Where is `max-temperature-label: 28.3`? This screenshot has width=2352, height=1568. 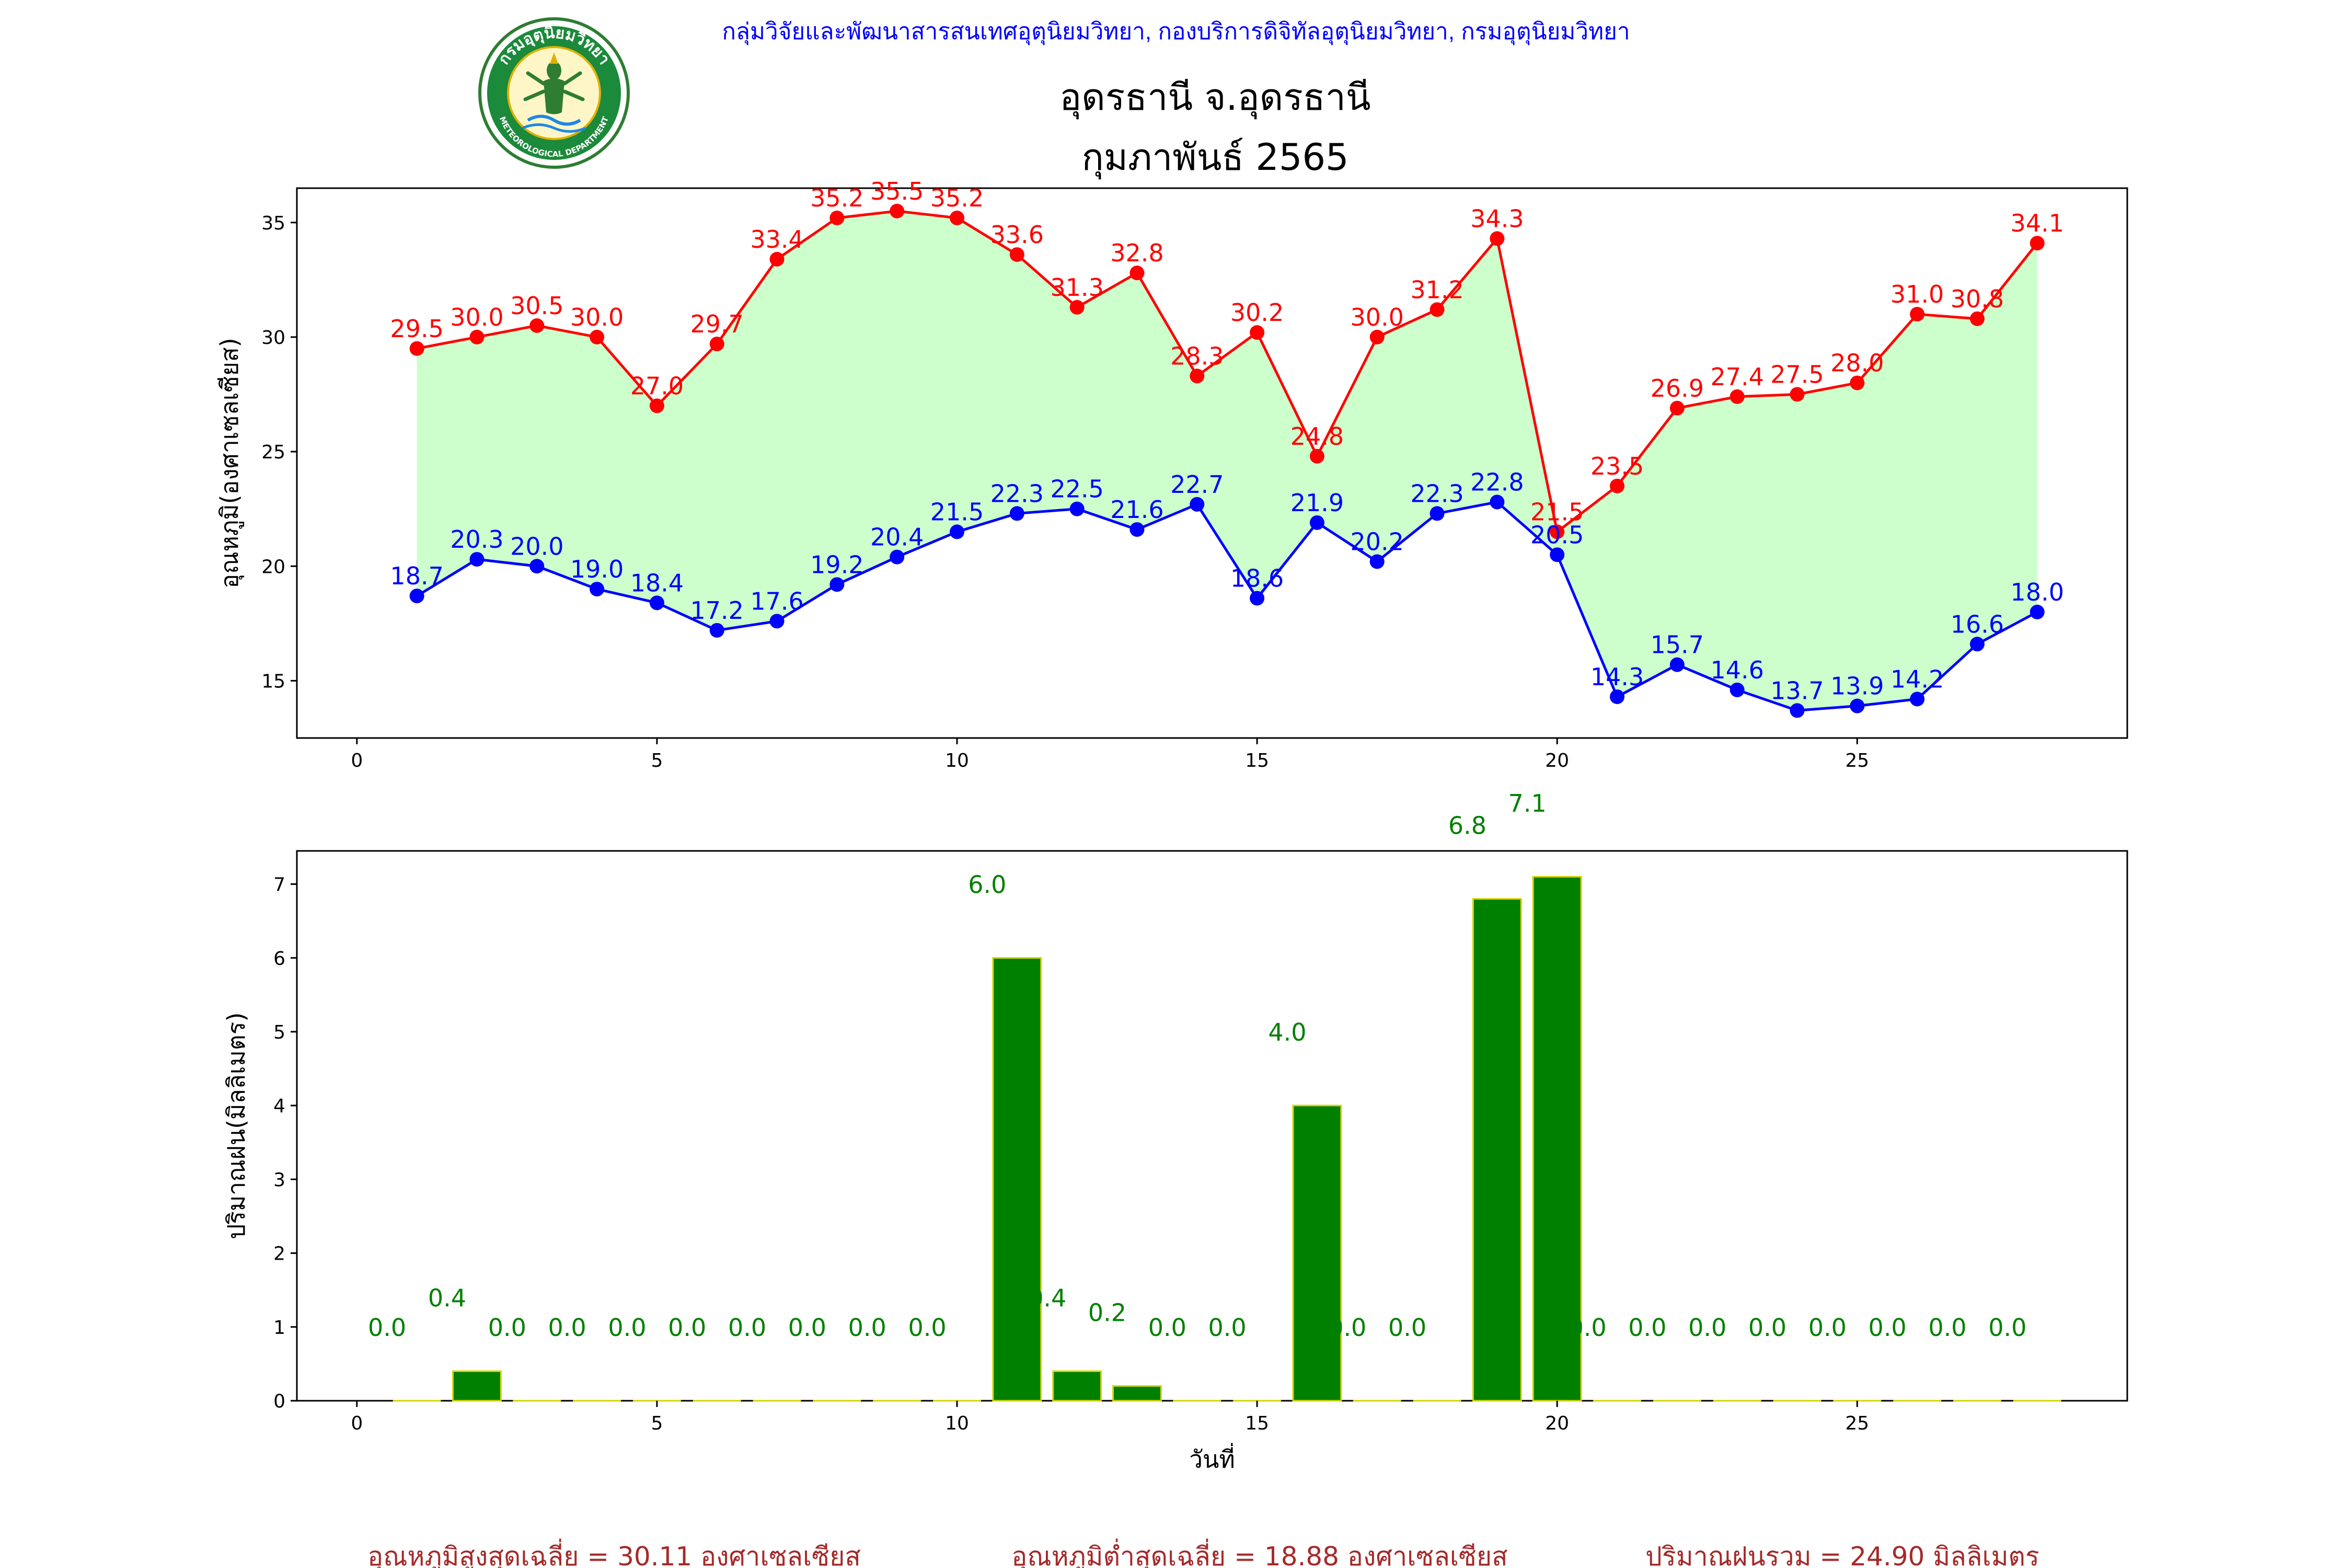 max-temperature-label: 28.3 is located at coordinates (1197, 356).